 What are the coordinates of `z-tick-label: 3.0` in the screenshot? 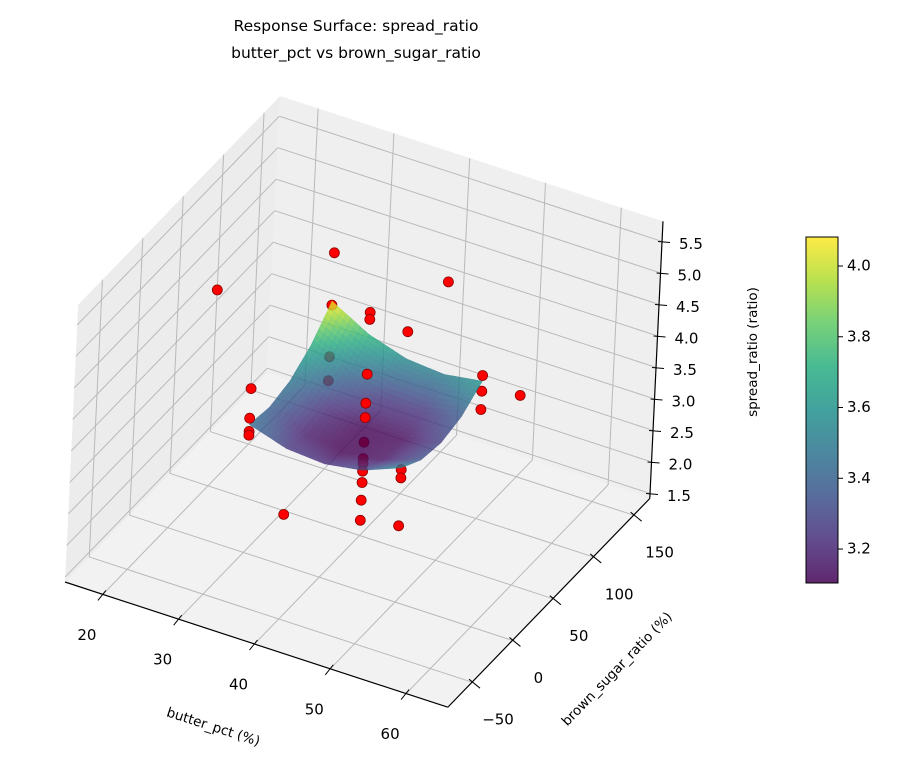 It's located at (684, 401).